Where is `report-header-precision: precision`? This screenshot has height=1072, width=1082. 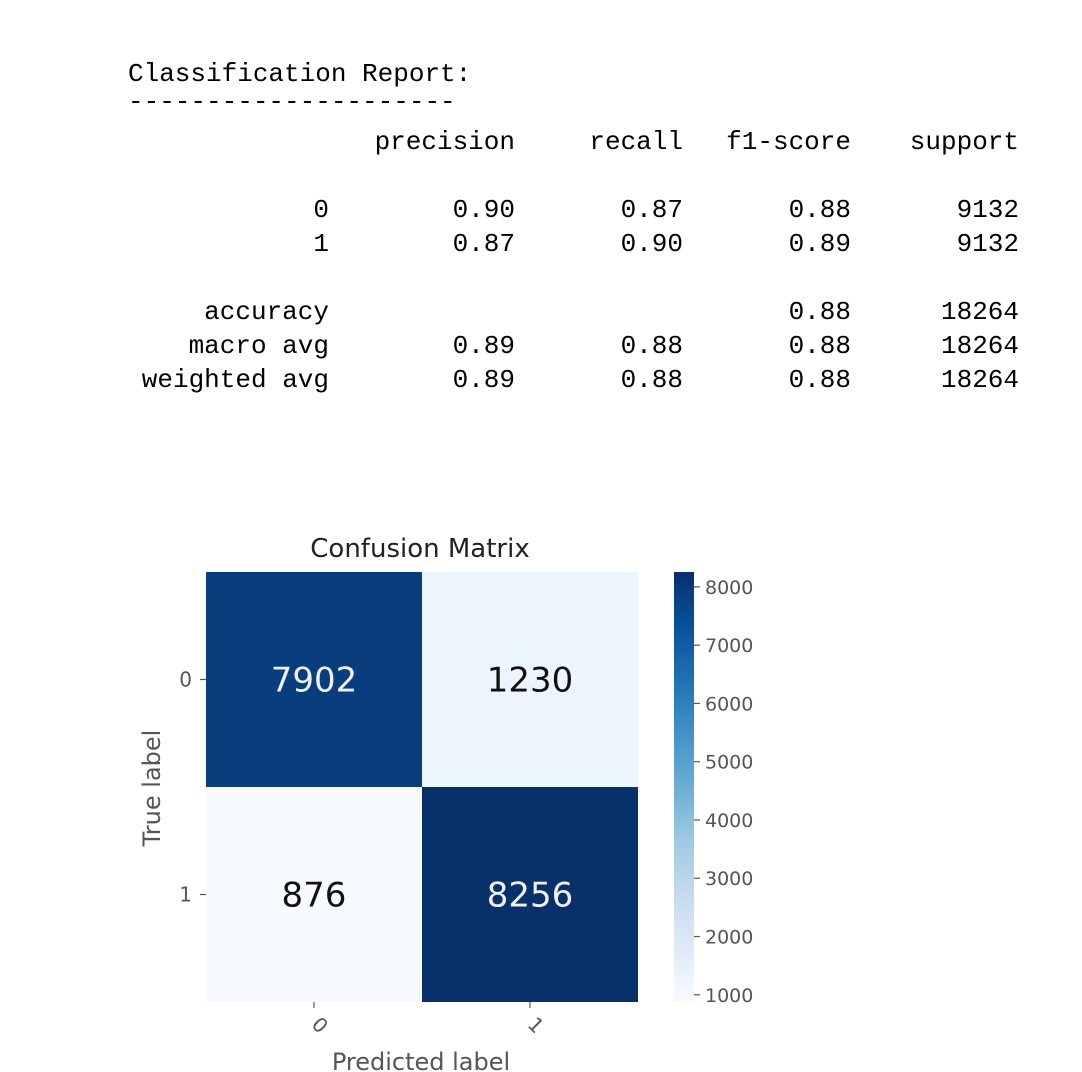 report-header-precision: precision is located at coordinates (444, 142).